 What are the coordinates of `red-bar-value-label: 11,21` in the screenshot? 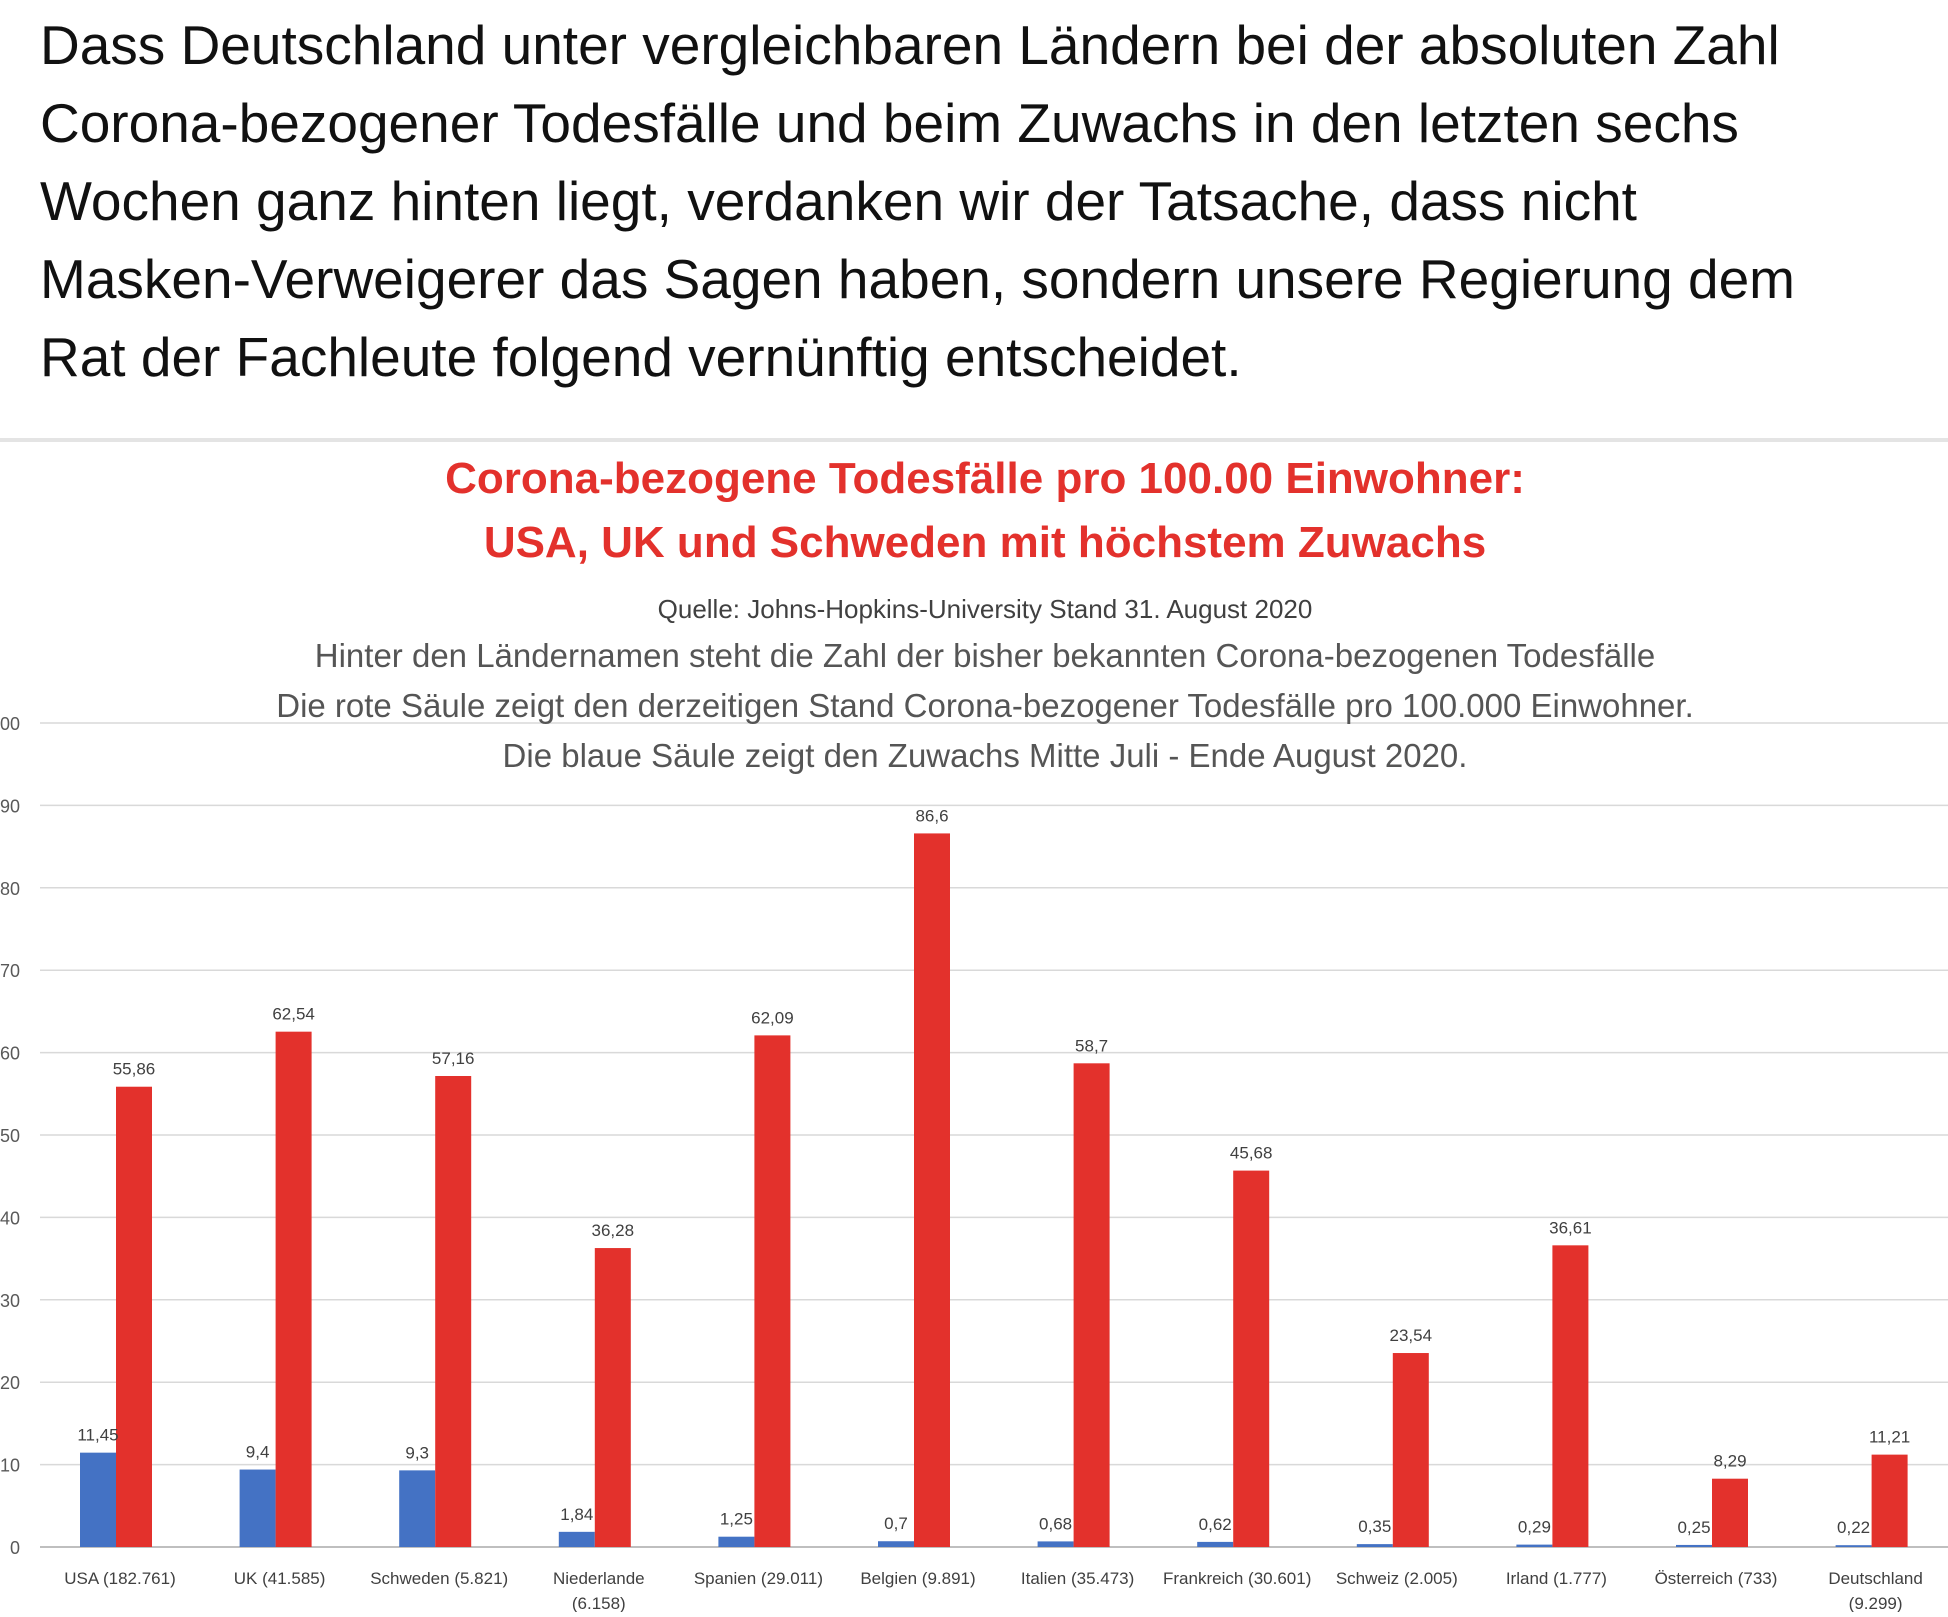 It's located at (1889, 1437).